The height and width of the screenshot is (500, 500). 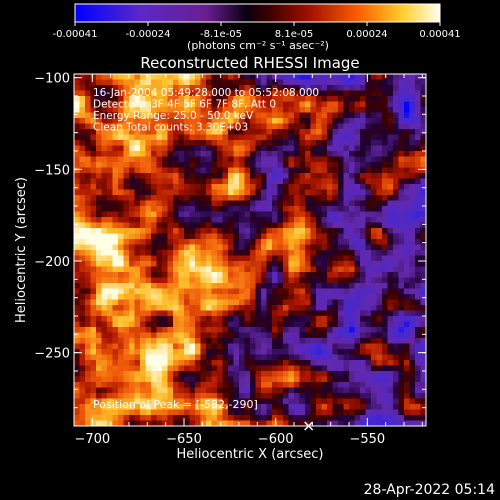 What do you see at coordinates (52, 79) in the screenshot?
I see `y-tick-label: −100` at bounding box center [52, 79].